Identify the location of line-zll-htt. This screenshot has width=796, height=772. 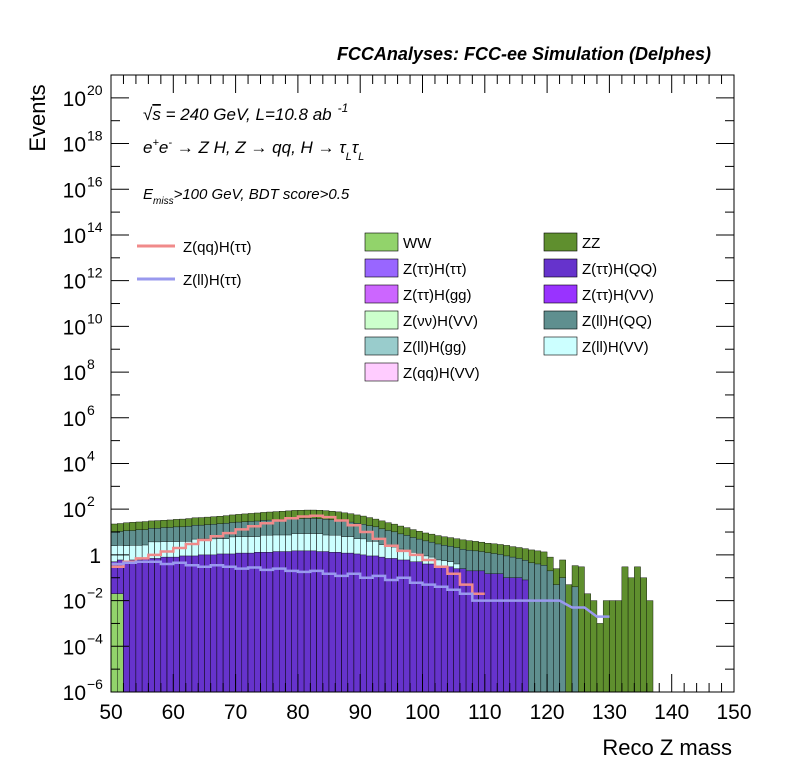
(360, 589).